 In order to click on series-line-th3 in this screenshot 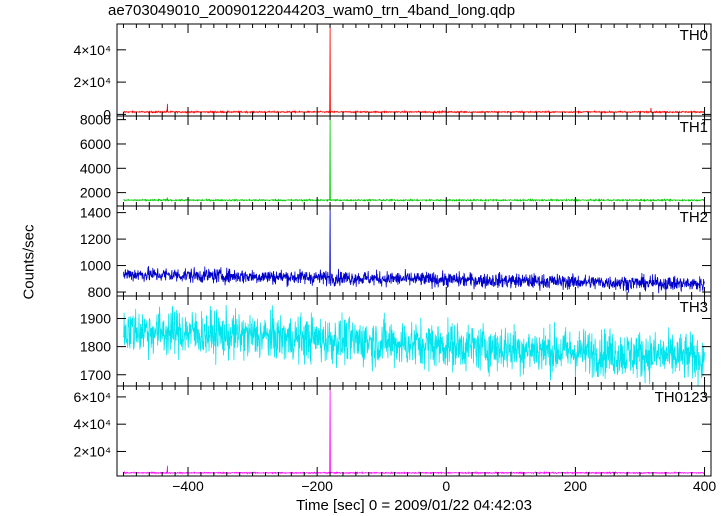, I will do `click(414, 345)`.